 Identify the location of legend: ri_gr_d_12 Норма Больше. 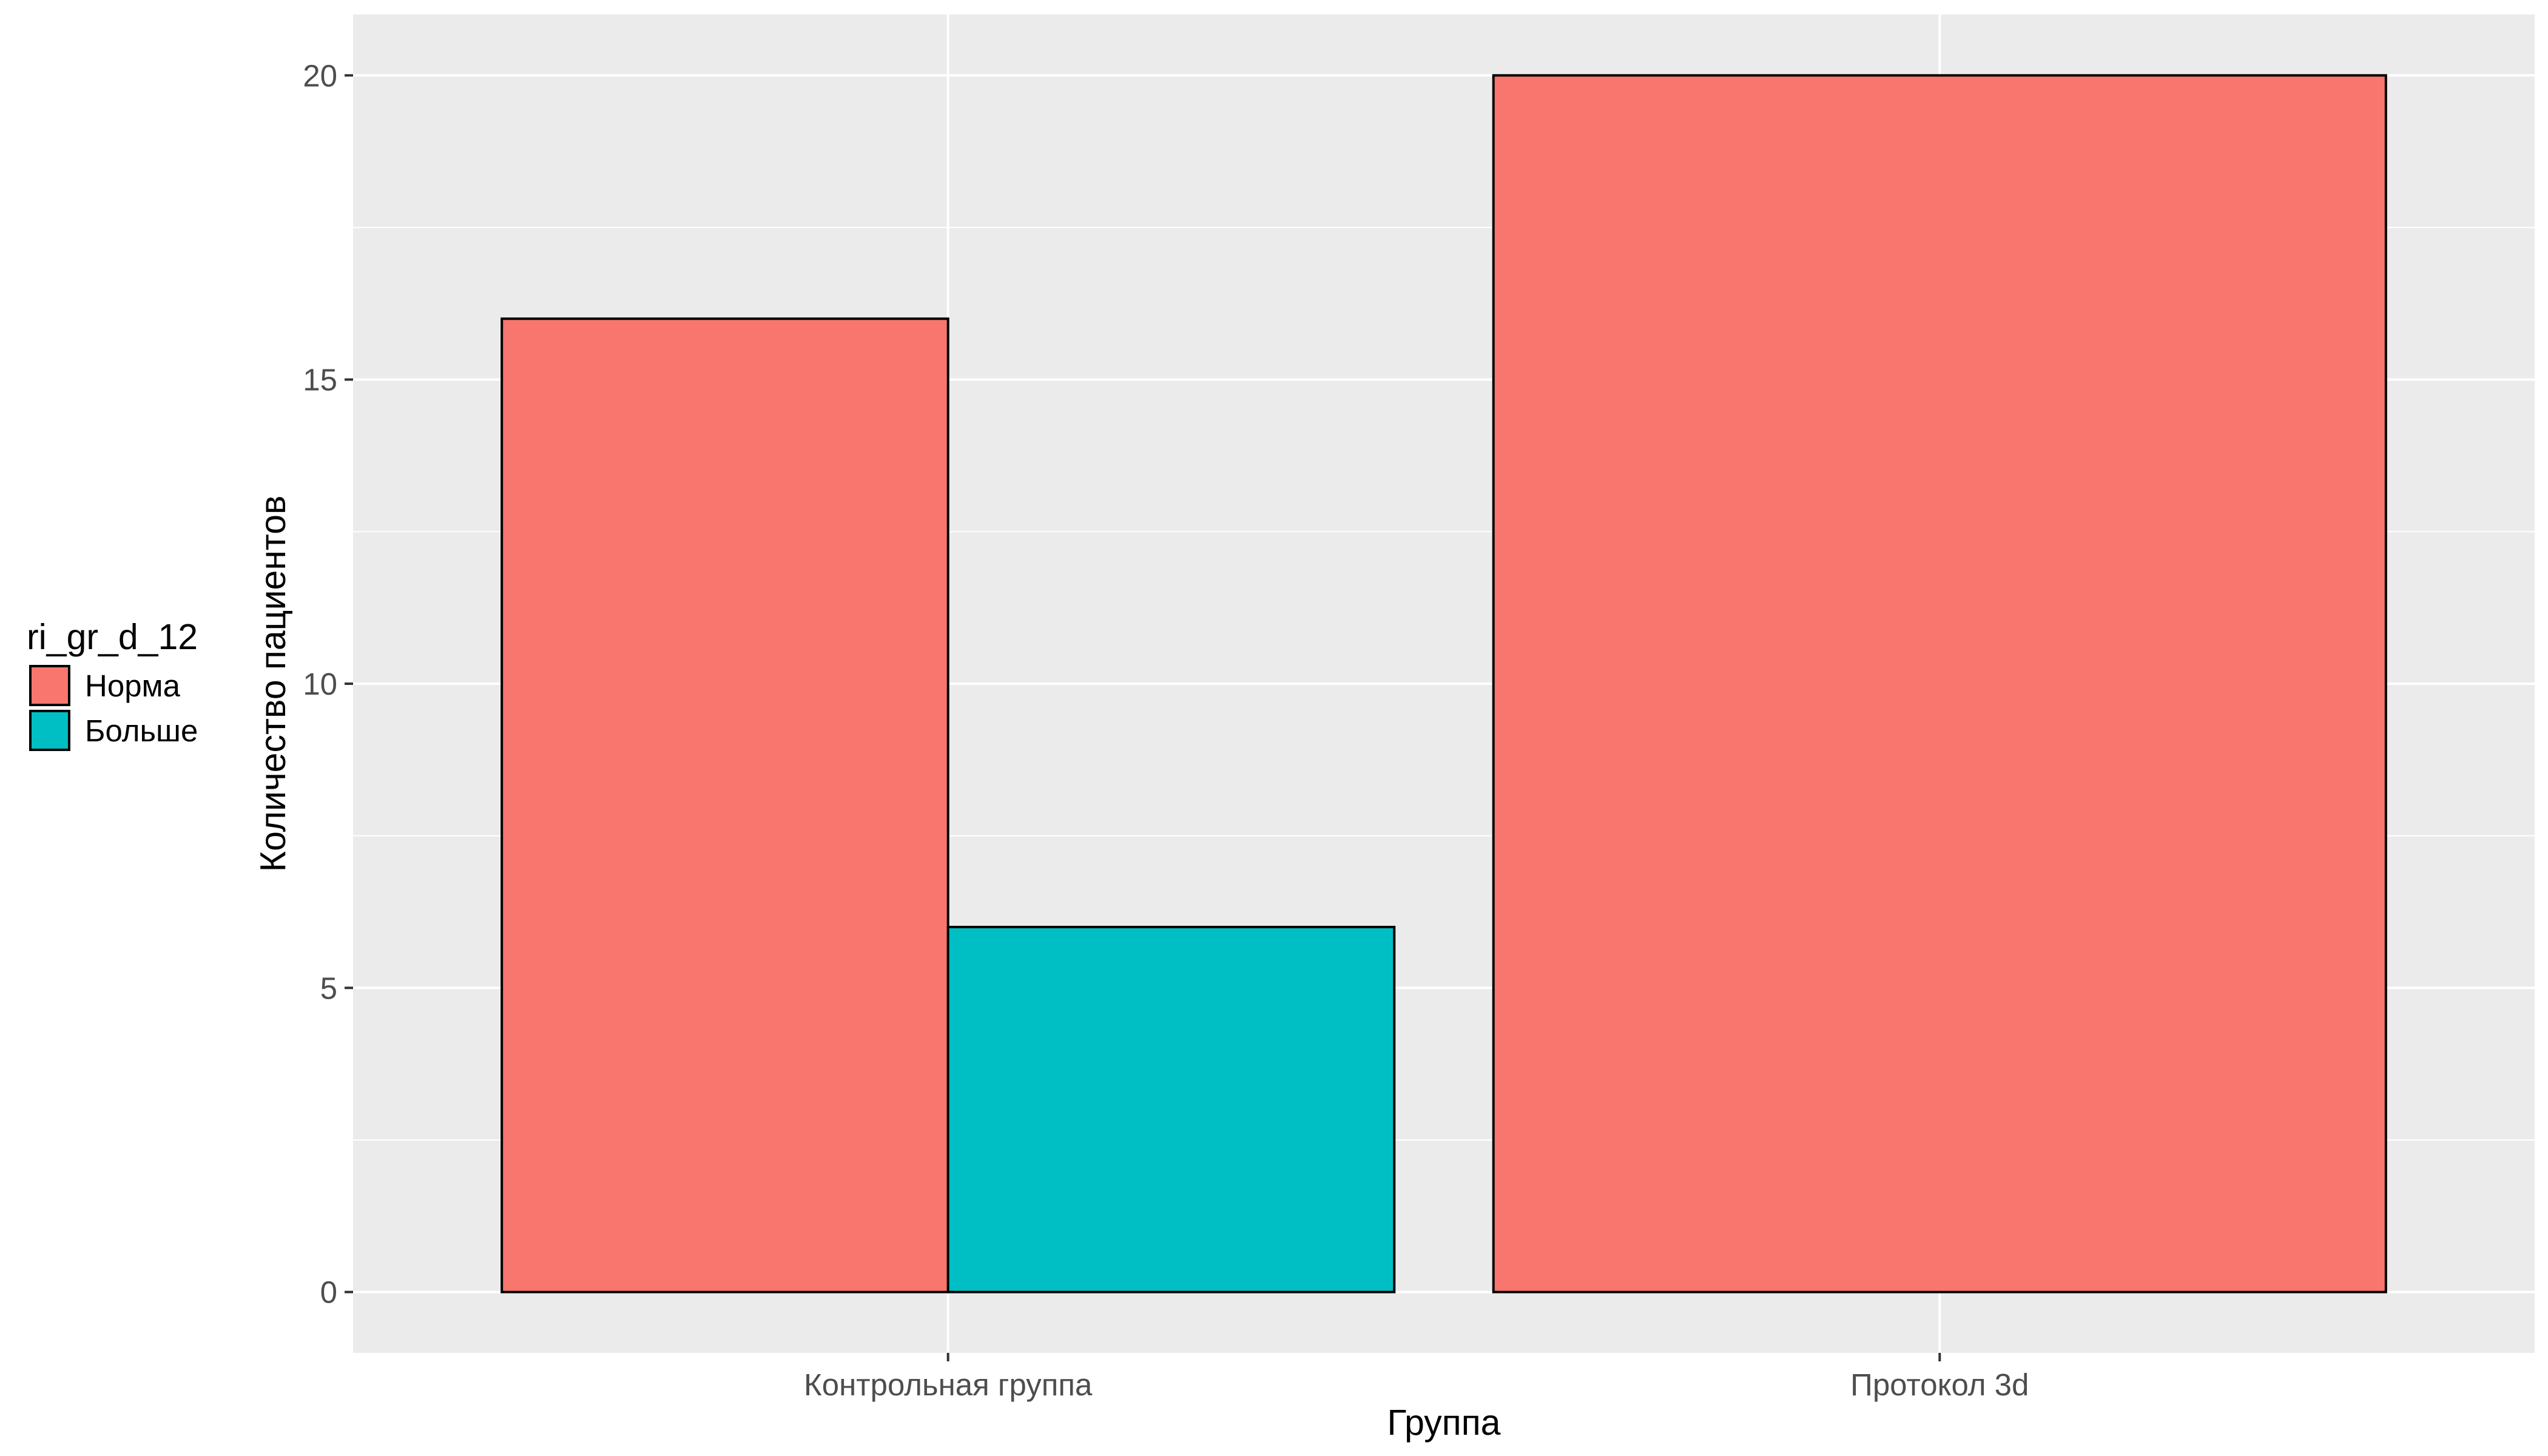
(112, 684).